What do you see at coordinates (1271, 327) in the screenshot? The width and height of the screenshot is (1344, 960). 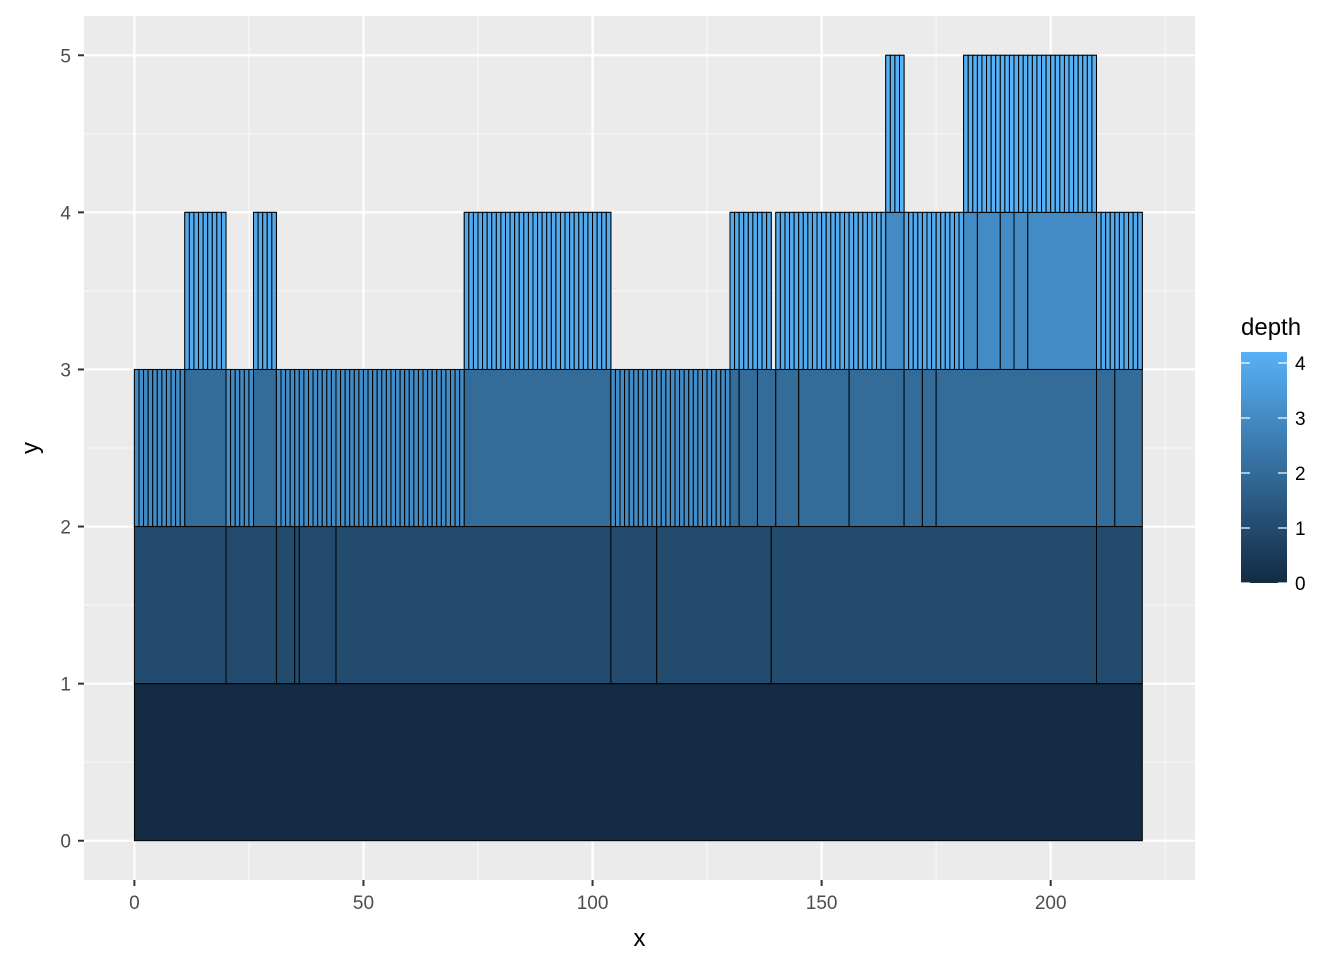 I see `legend-title: depth` at bounding box center [1271, 327].